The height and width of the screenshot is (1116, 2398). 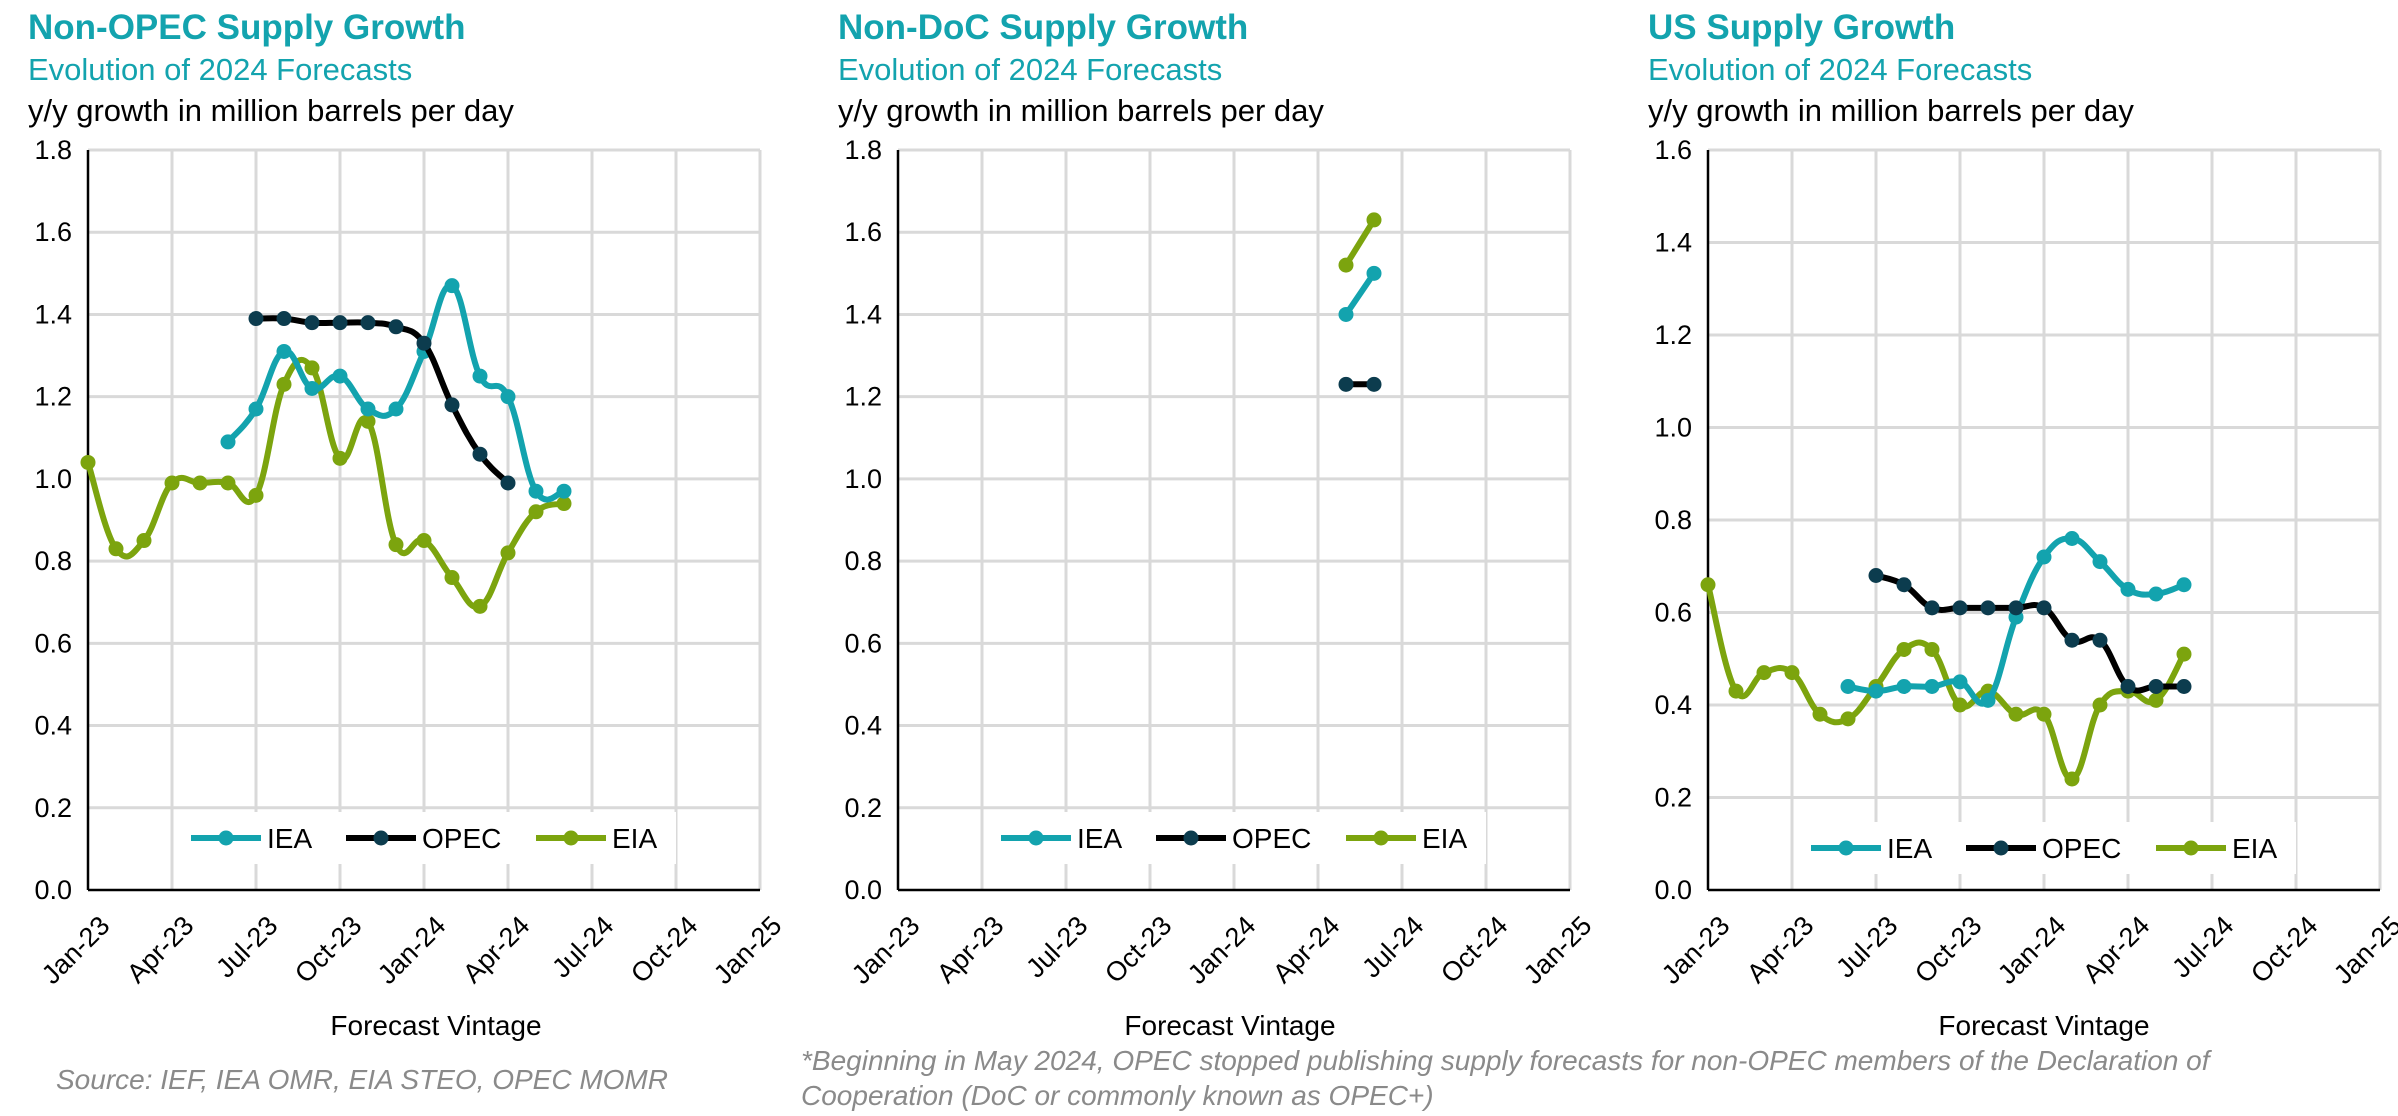 What do you see at coordinates (53, 726) in the screenshot?
I see `y-tick-label: 0.4` at bounding box center [53, 726].